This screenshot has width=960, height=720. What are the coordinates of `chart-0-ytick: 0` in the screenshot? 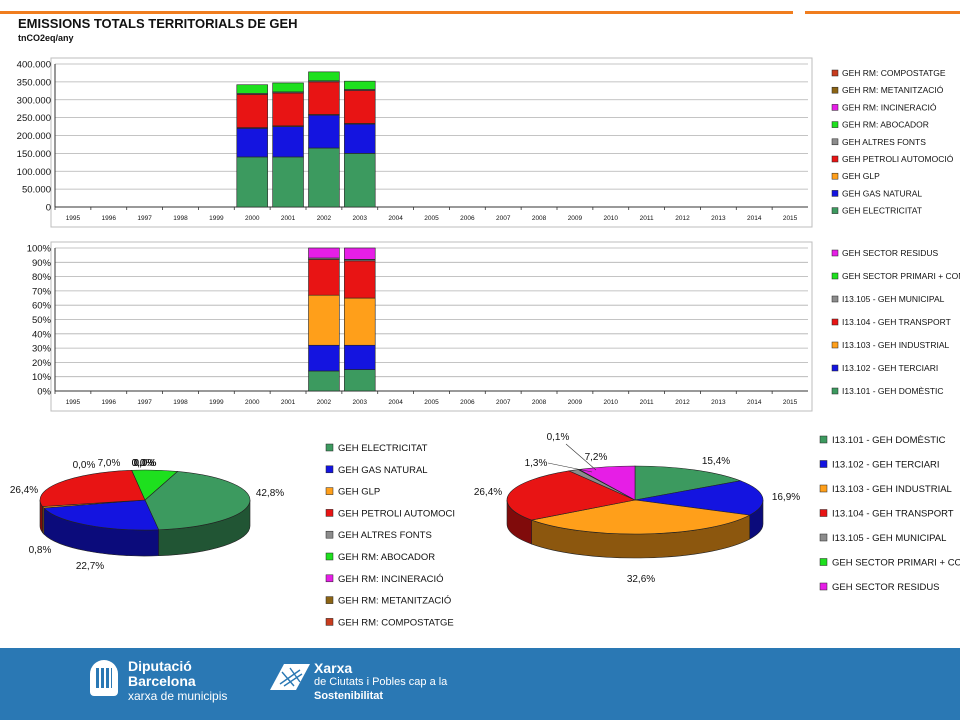 It's located at (48, 208).